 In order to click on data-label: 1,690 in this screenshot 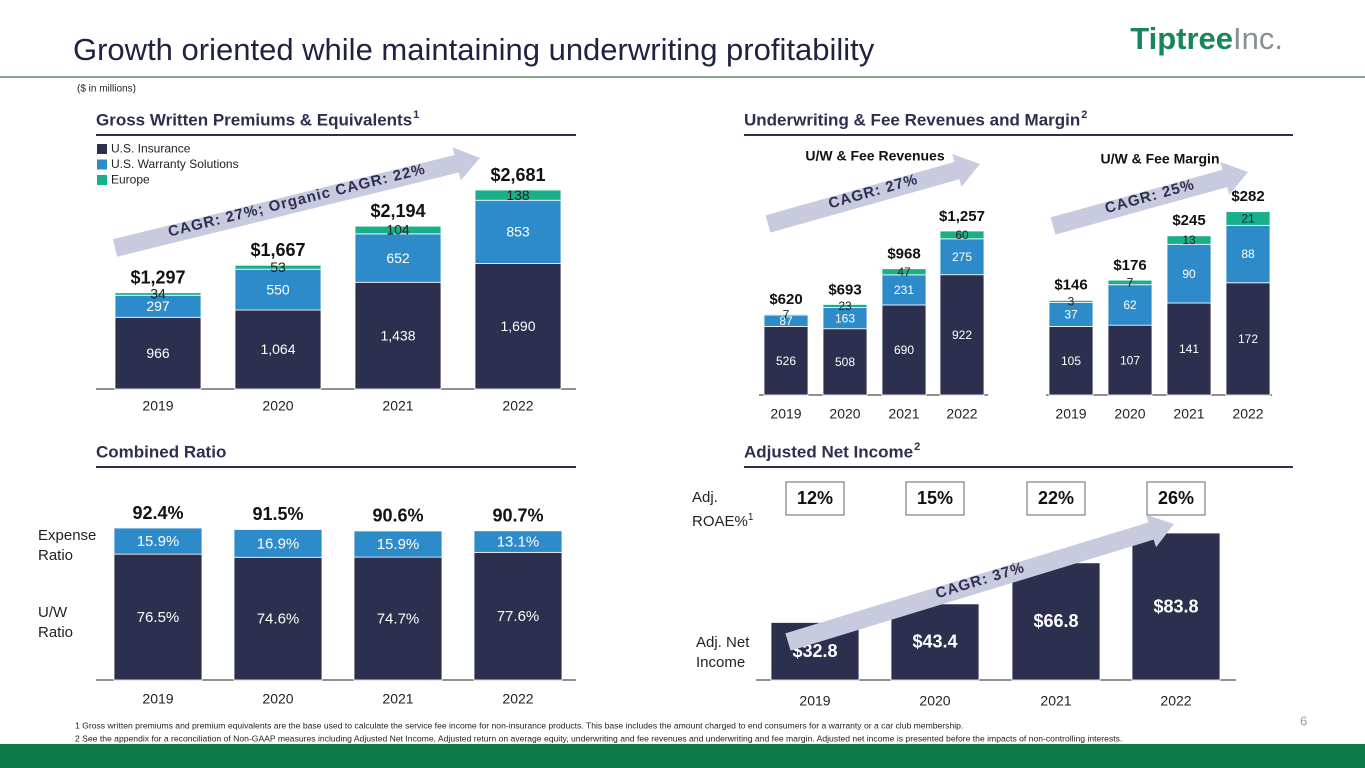, I will do `click(517, 326)`.